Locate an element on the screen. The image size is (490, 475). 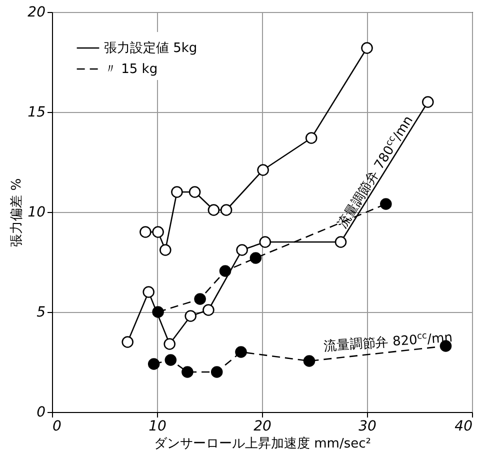
x-tick-label: 30 is located at coordinates (367, 426).